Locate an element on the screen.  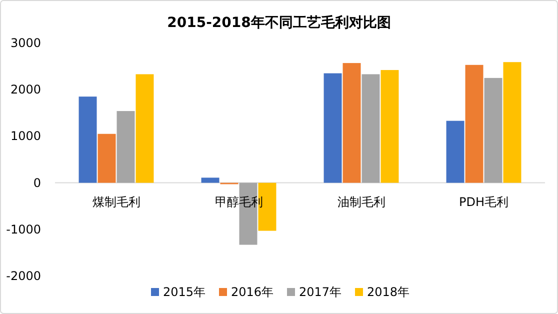
y-tick-label: -1000 is located at coordinates (23, 229).